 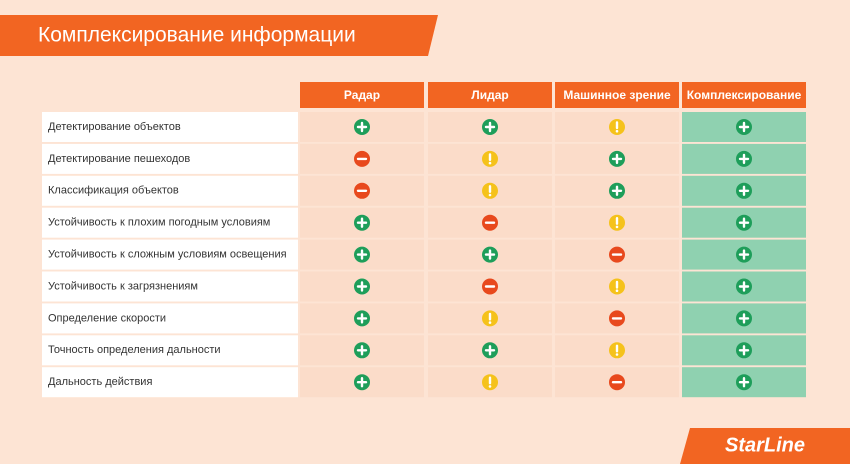 What do you see at coordinates (114, 127) in the screenshot?
I see `row-label: Детектирование объектов` at bounding box center [114, 127].